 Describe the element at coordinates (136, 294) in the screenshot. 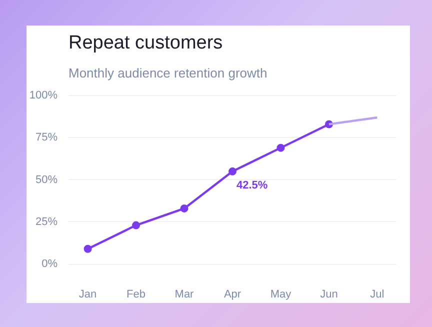

I see `x-tick-label: Feb` at that location.